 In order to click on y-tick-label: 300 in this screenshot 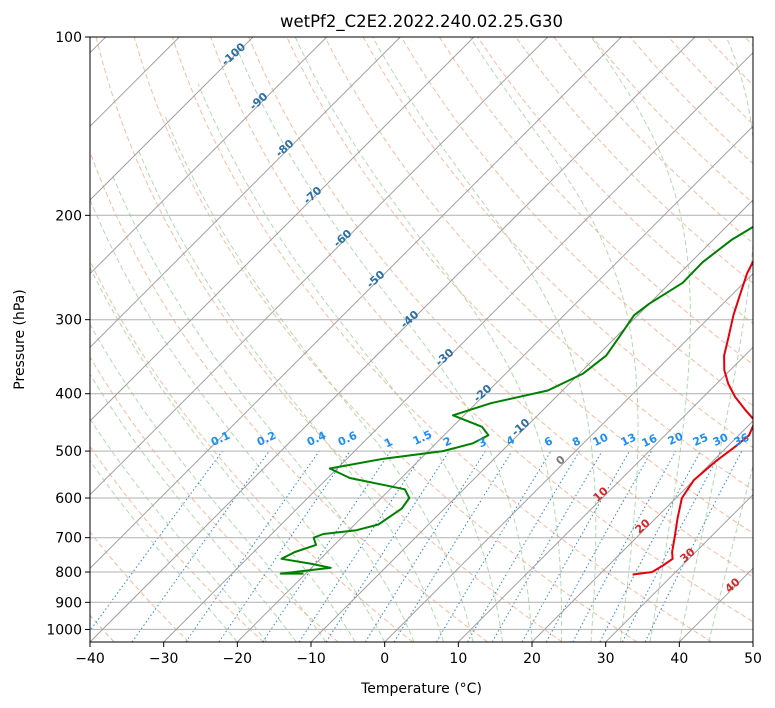, I will do `click(68, 321)`.